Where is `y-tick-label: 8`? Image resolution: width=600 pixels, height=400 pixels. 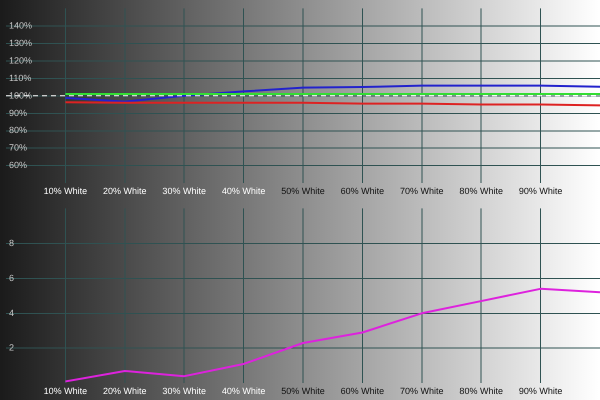
y-tick-label: 8 is located at coordinates (11, 243).